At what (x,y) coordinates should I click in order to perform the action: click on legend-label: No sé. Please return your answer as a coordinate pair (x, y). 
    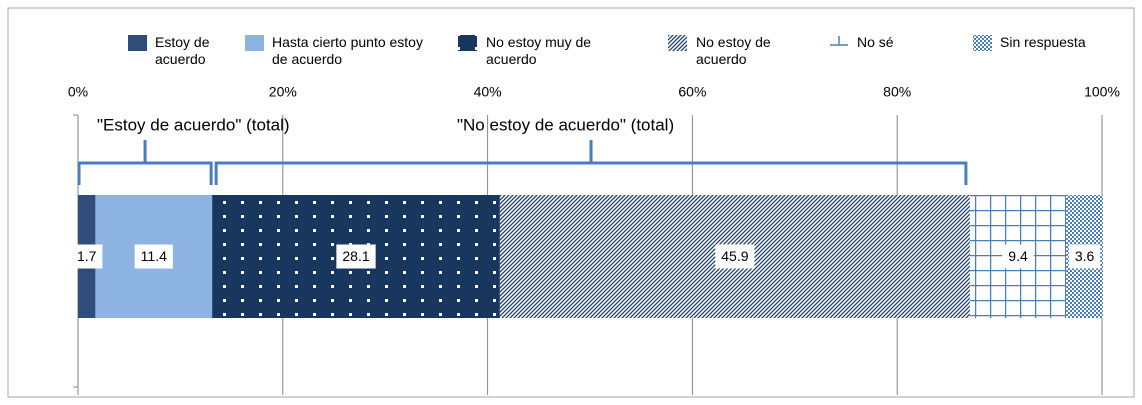
    Looking at the image, I should click on (875, 42).